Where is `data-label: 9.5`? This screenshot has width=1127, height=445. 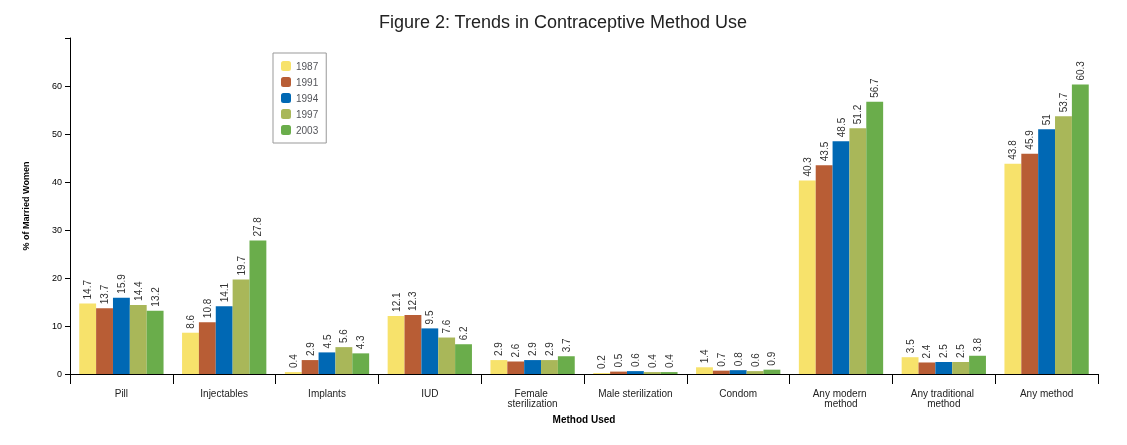
data-label: 9.5 is located at coordinates (430, 317).